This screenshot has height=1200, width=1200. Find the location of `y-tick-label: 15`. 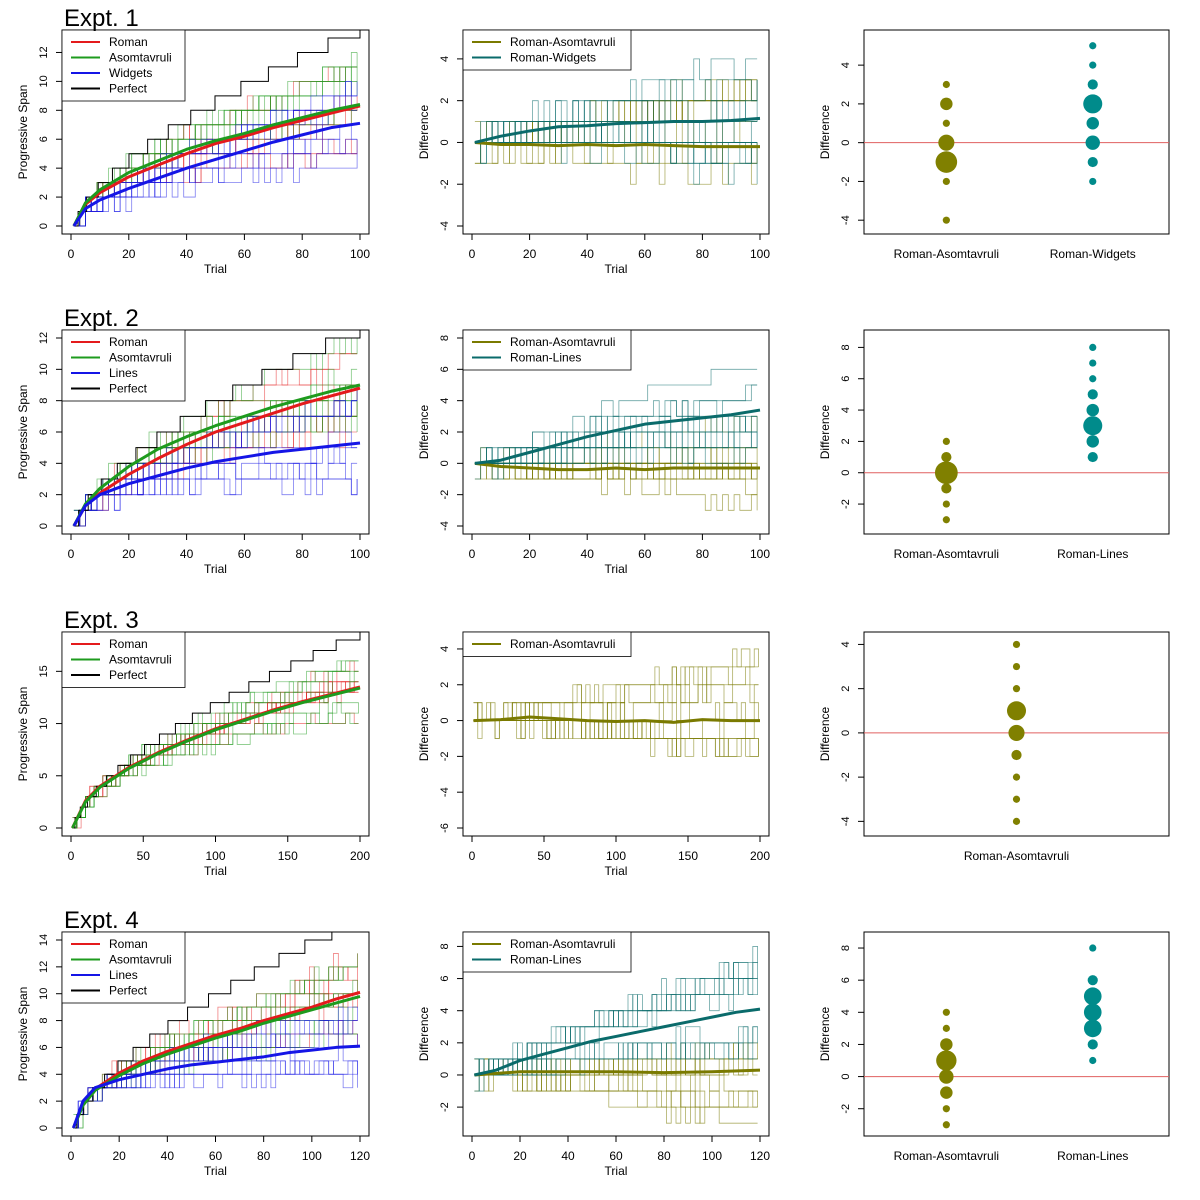

y-tick-label: 15 is located at coordinates (44, 671).